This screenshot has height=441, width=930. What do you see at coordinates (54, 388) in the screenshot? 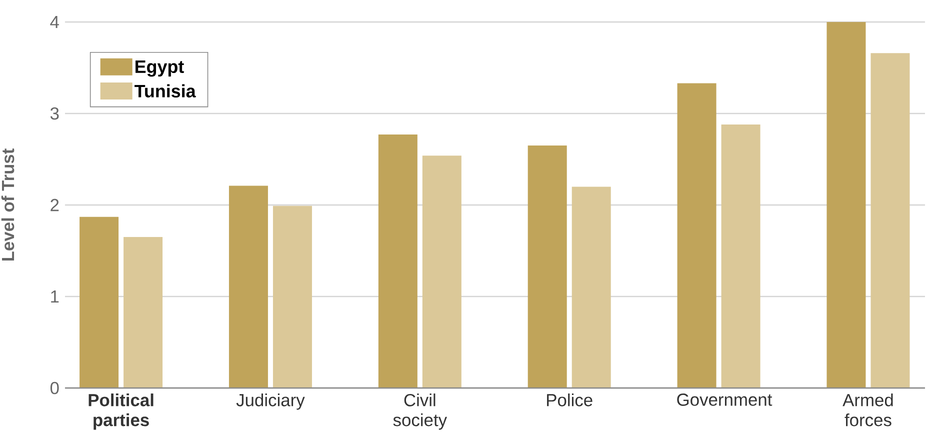
I see `y-tick-label: 0` at bounding box center [54, 388].